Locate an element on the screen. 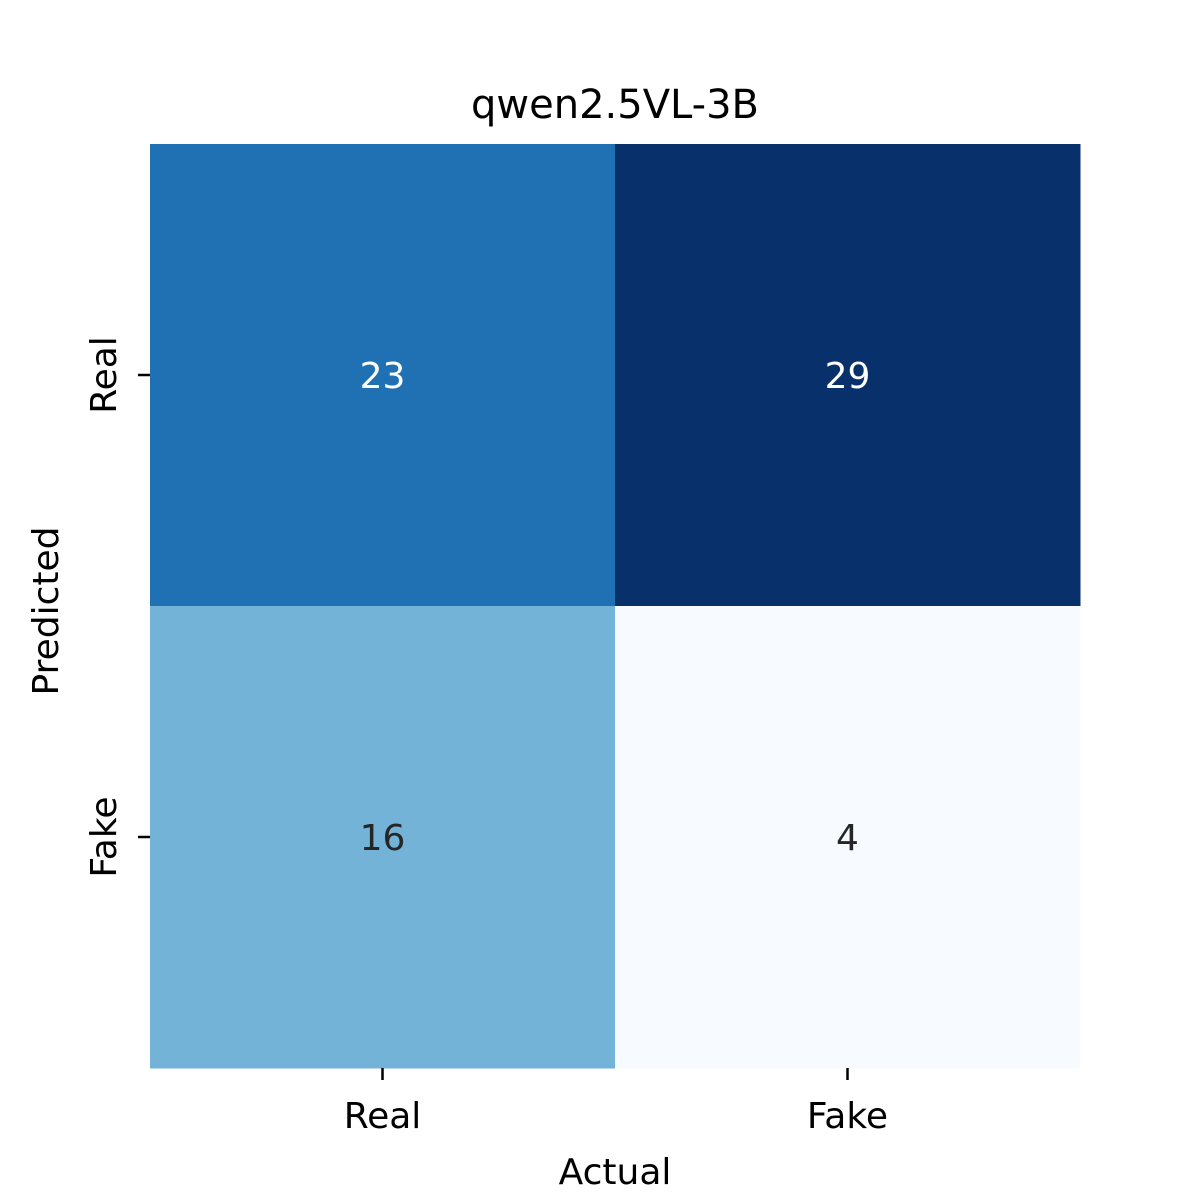  cell-value-label: 23 is located at coordinates (383, 376).